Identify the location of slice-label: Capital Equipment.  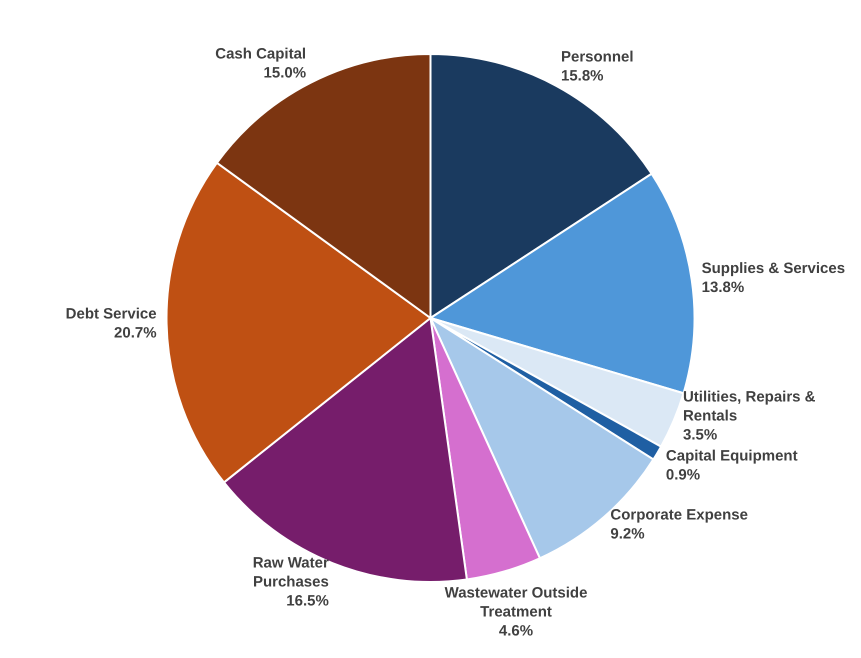
(732, 456).